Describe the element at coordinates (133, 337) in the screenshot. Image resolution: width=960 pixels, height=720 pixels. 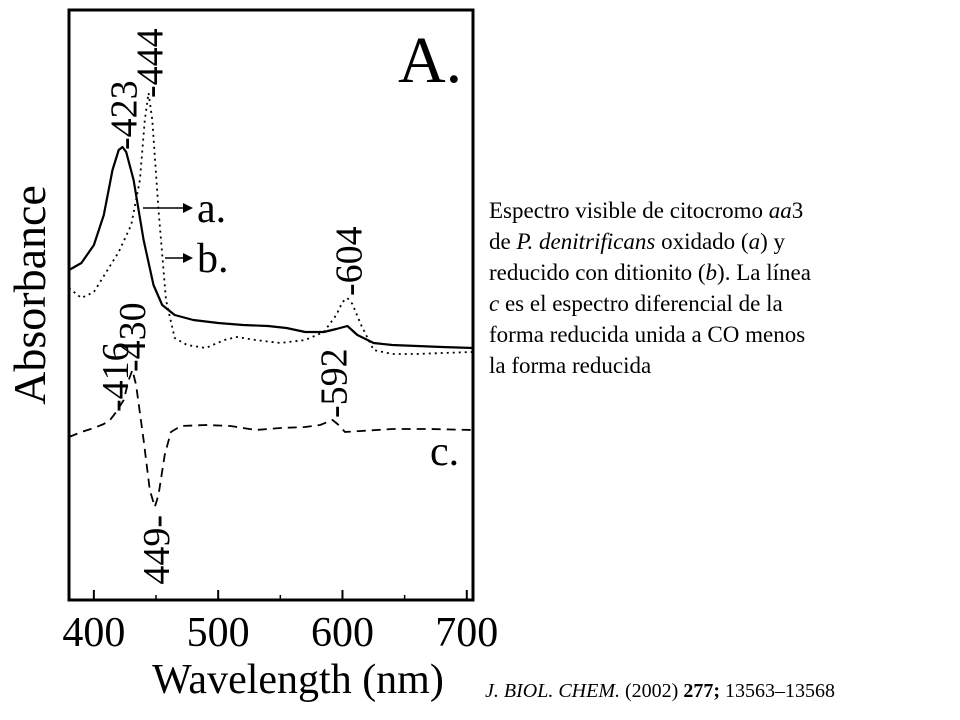
I see `peak-label: -430` at that location.